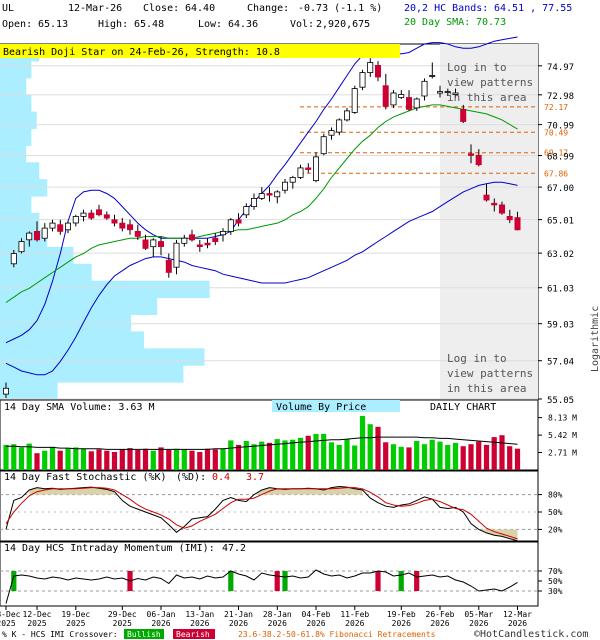  I want to click on copyright: ©HotCandlestick.com, so click(531, 634).